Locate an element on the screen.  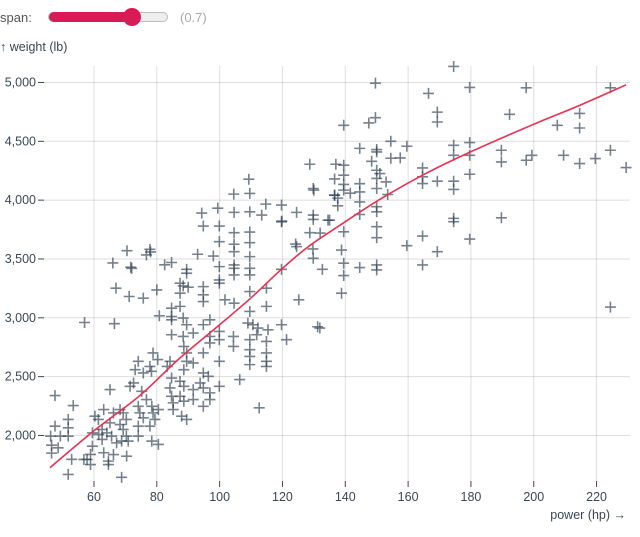
x-tick-label: 120 is located at coordinates (282, 497).